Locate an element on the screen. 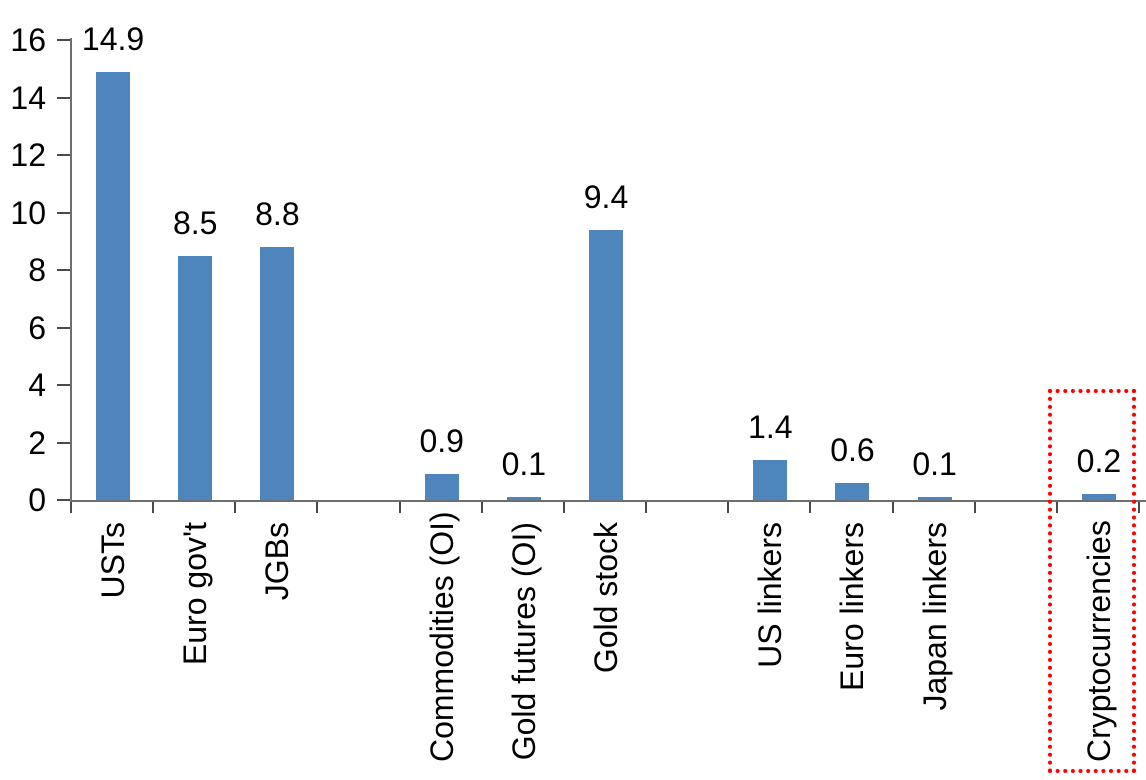 Image resolution: width=1146 pixels, height=780 pixels. value-label-commodities-oi: 0.9 is located at coordinates (441, 441).